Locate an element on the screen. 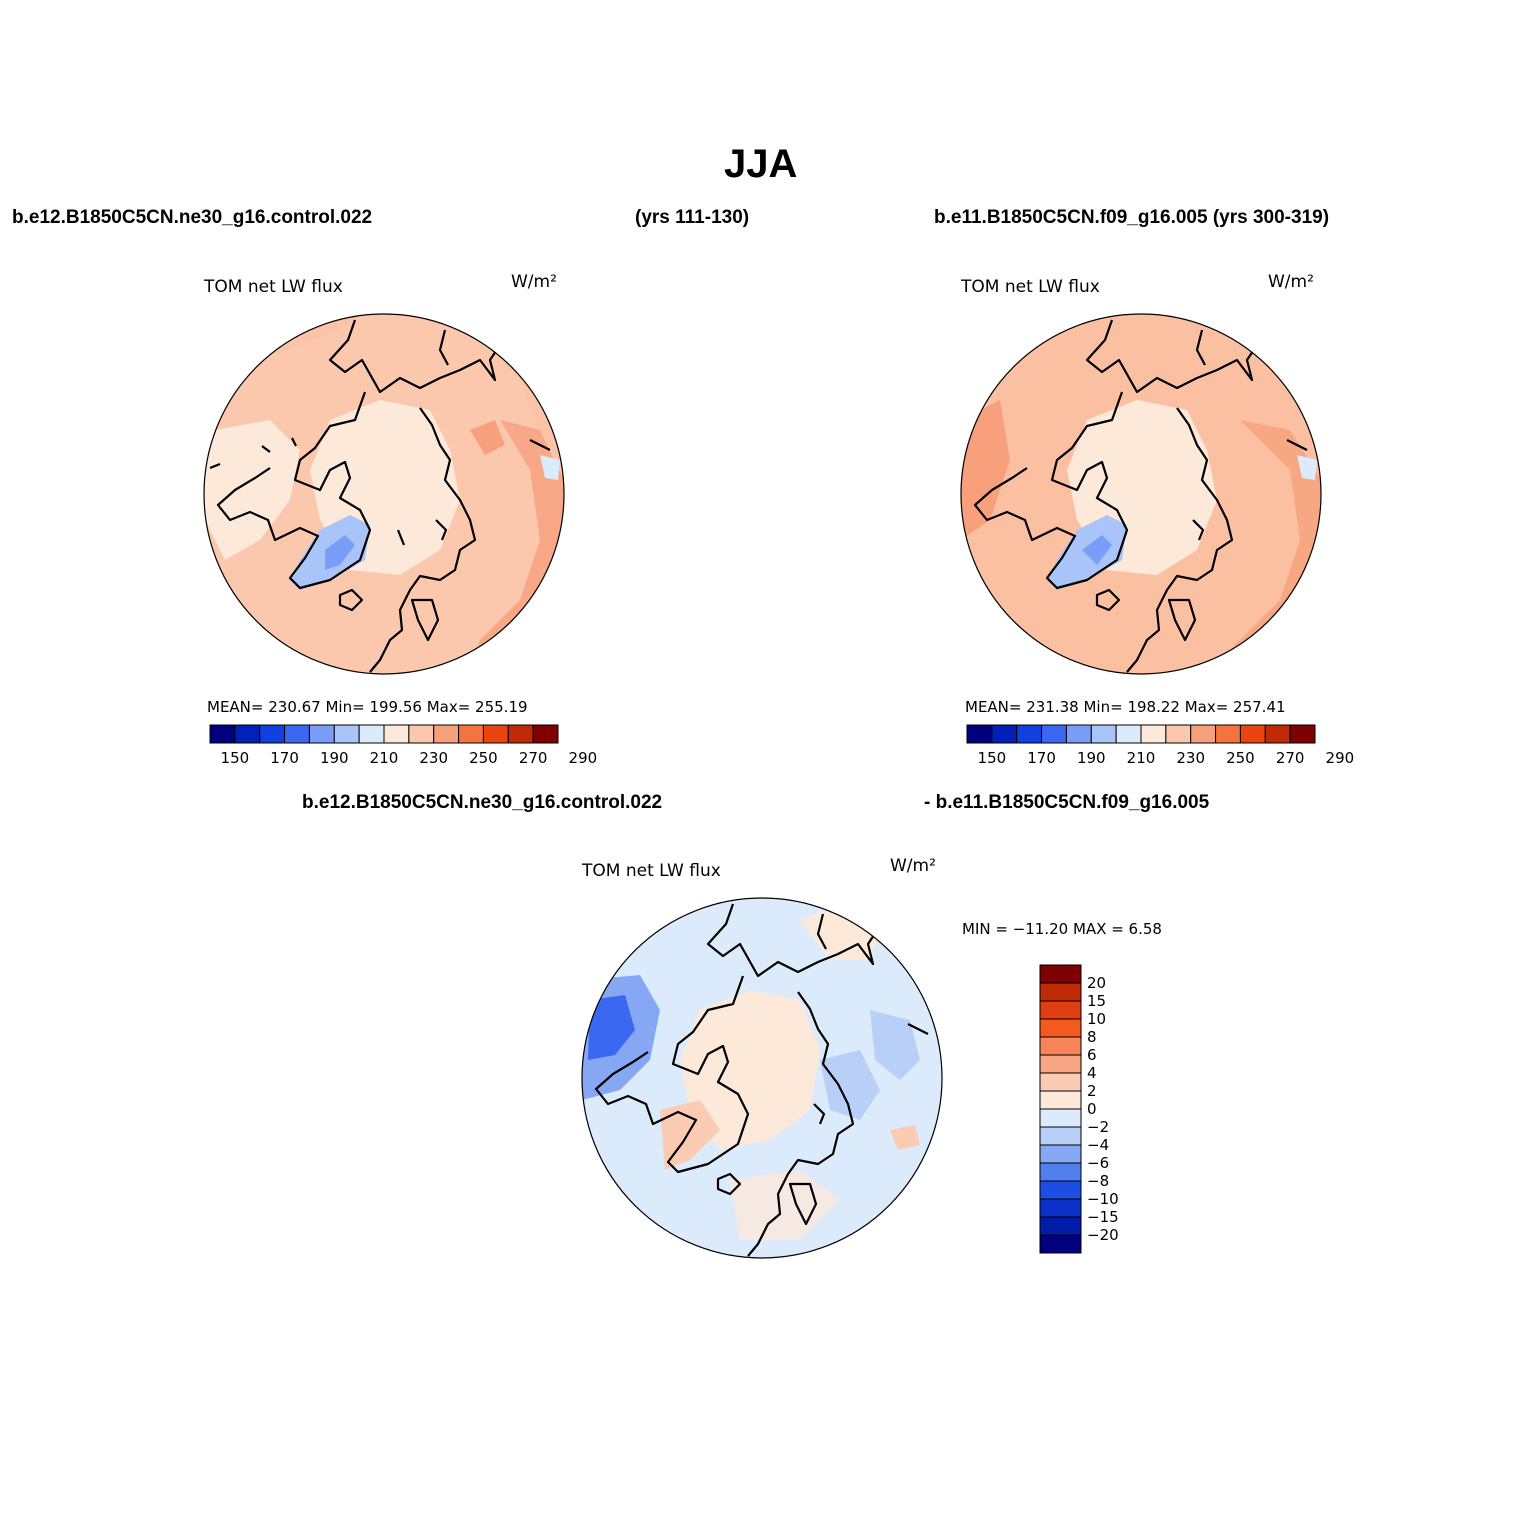 Image resolution: width=1525 pixels, height=1525 pixels. panel2-colorbar-label: 150 is located at coordinates (992, 758).